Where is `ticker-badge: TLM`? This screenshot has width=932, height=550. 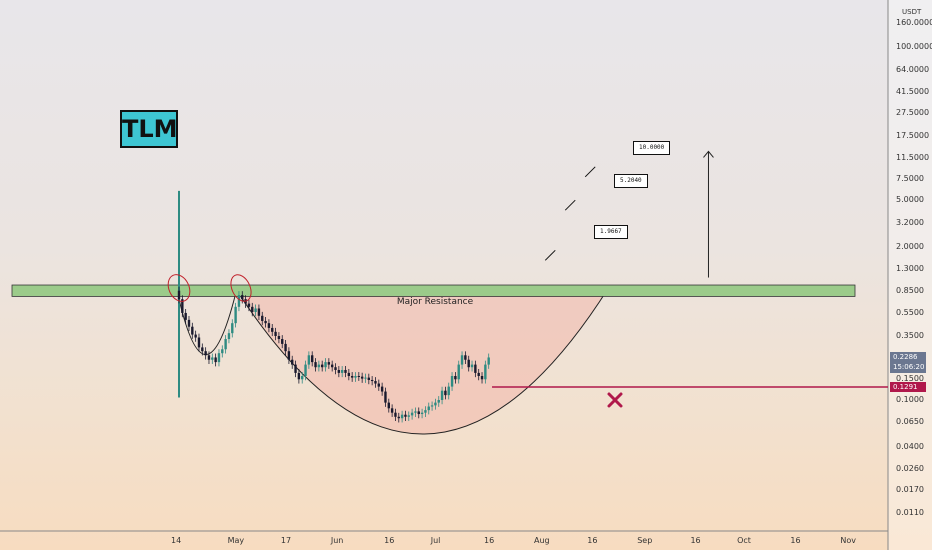
ticker-badge: TLM is located at coordinates (149, 129).